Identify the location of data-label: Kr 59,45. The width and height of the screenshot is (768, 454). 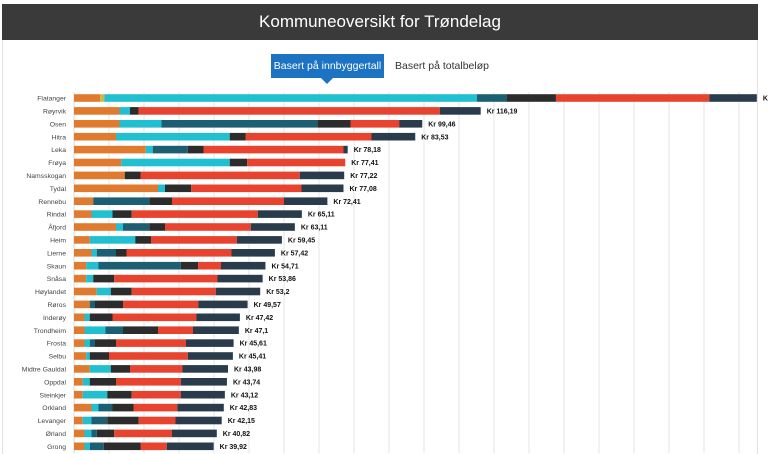
(301, 241).